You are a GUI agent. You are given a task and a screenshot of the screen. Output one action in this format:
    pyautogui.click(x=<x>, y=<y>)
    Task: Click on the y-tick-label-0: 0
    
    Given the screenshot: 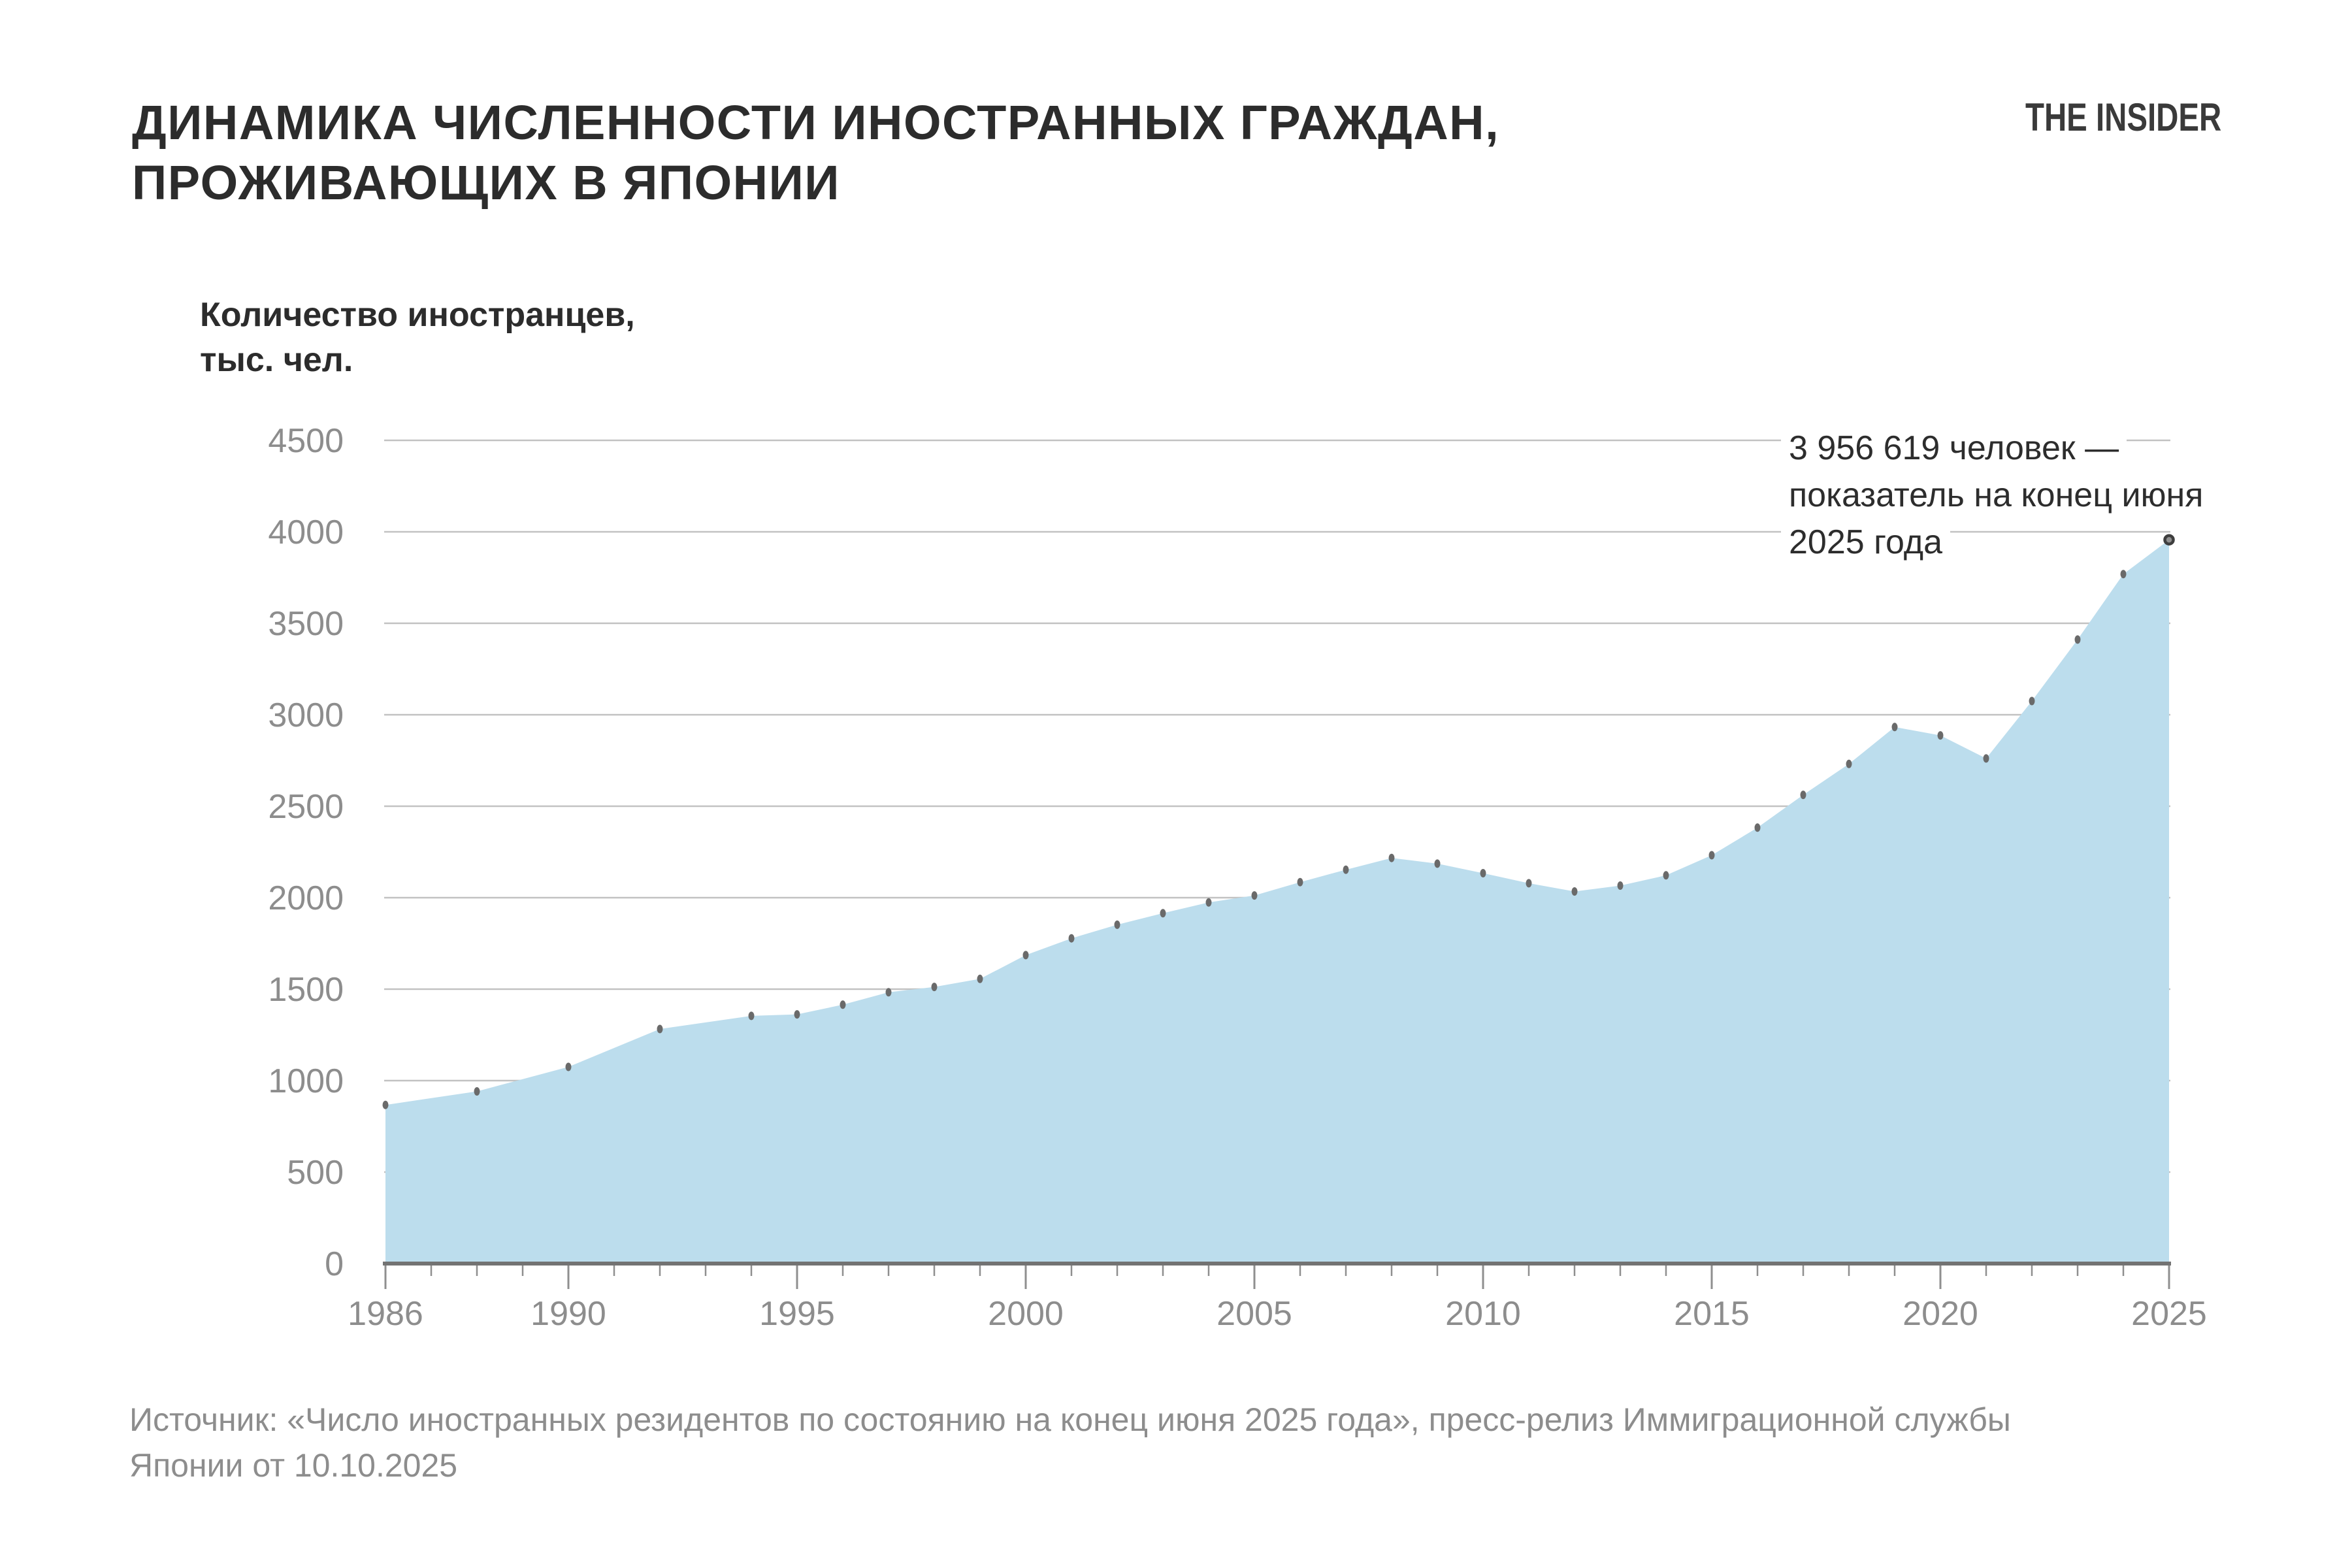 What is the action you would take?
    pyautogui.click(x=334, y=1264)
    